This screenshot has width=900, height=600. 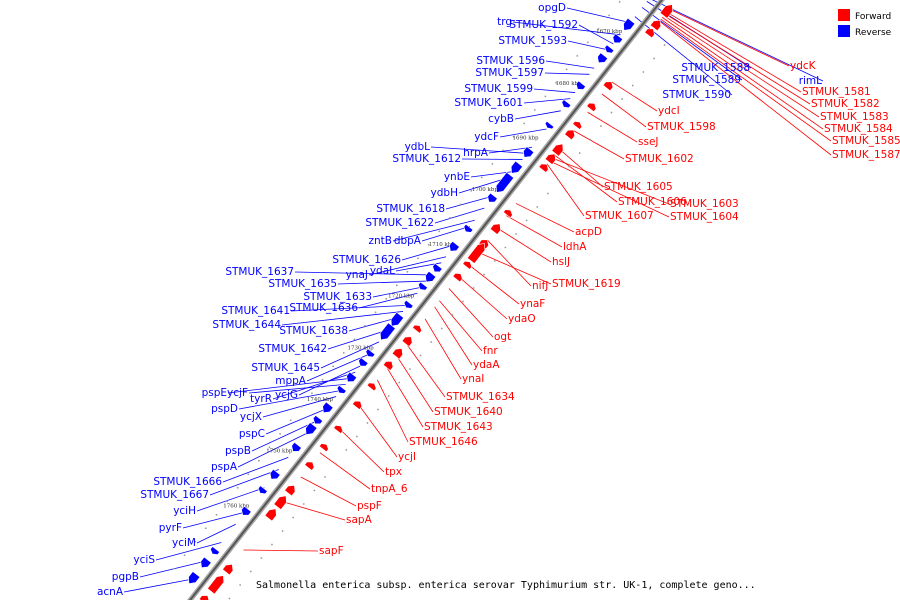 I want to click on gene-label-stmuk-1667: STMUK_1667, so click(x=174, y=495).